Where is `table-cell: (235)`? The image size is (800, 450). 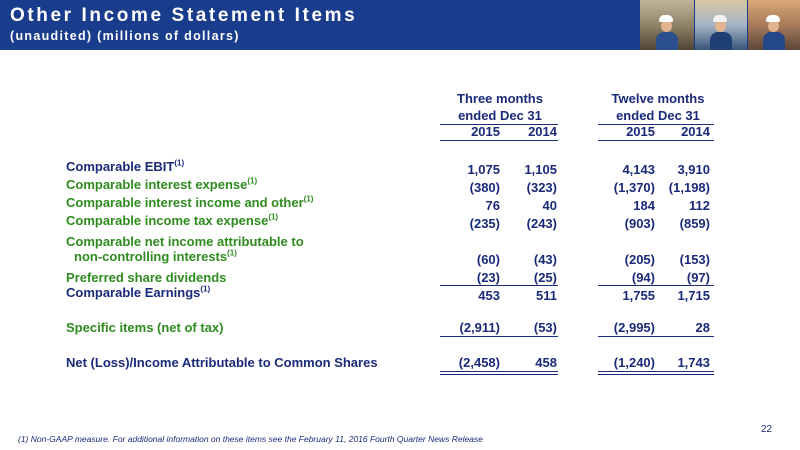 table-cell: (235) is located at coordinates (484, 223).